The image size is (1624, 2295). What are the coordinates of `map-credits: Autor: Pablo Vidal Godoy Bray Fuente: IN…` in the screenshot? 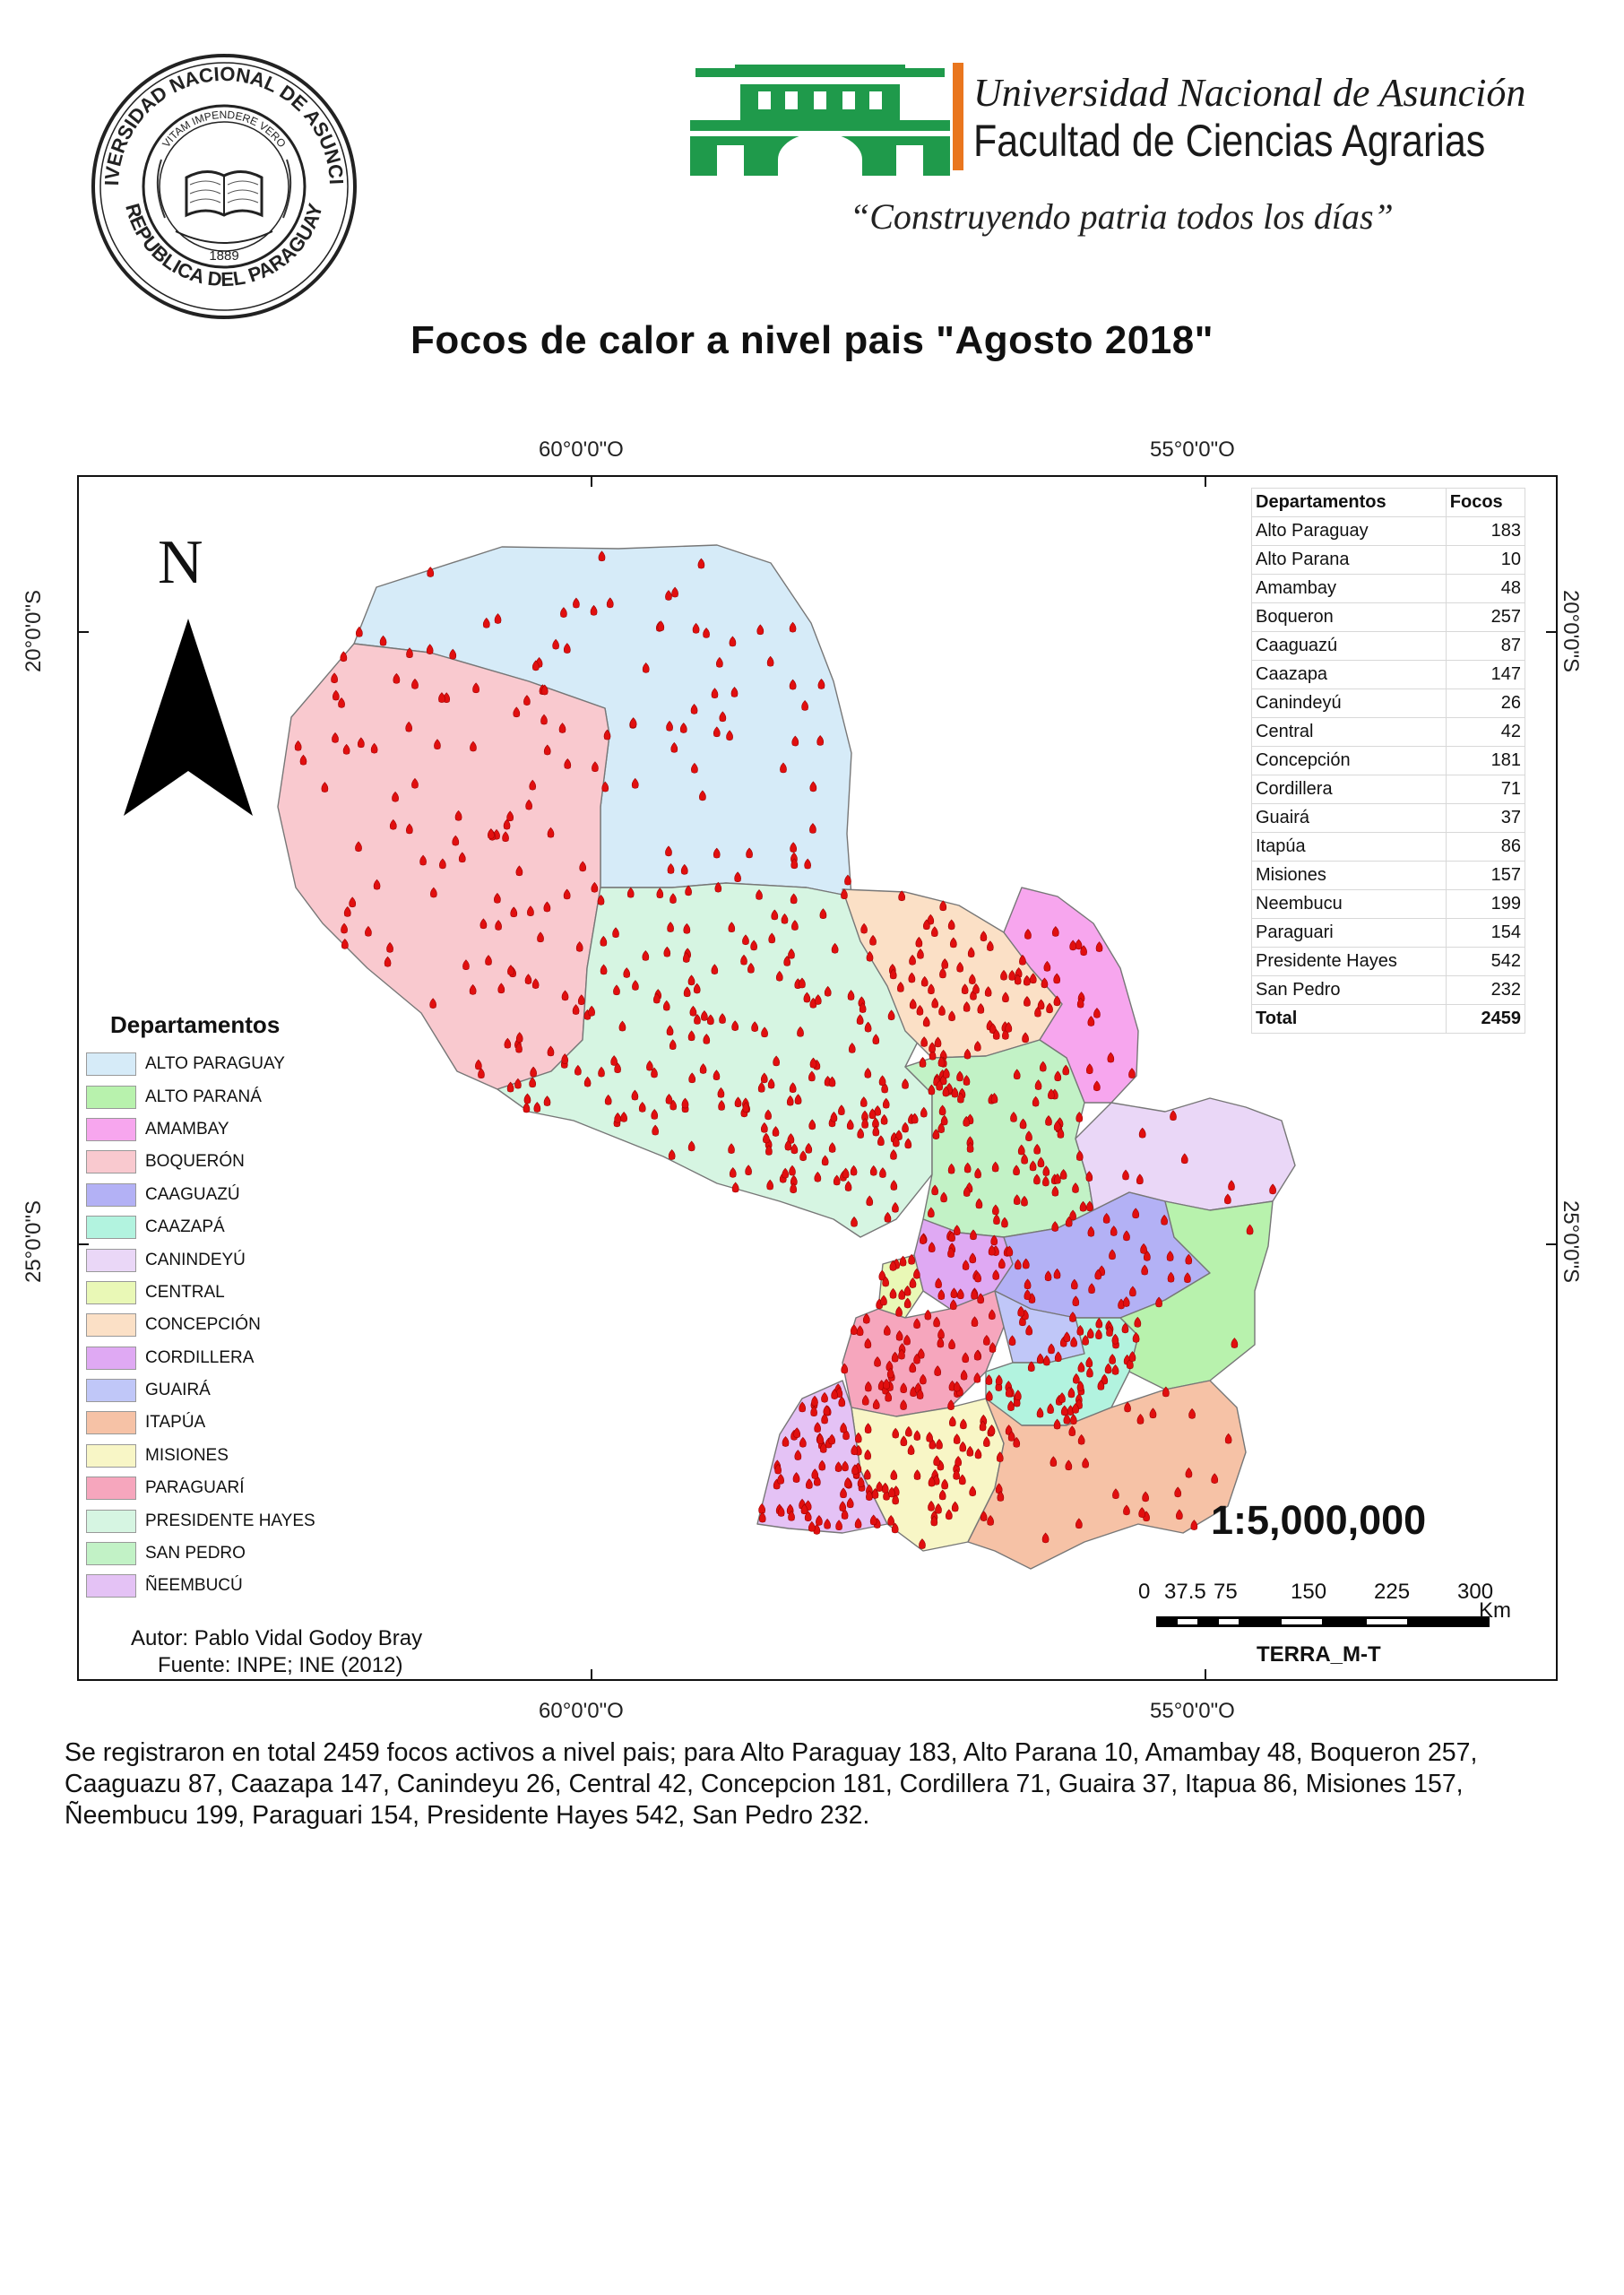 It's located at (276, 1652).